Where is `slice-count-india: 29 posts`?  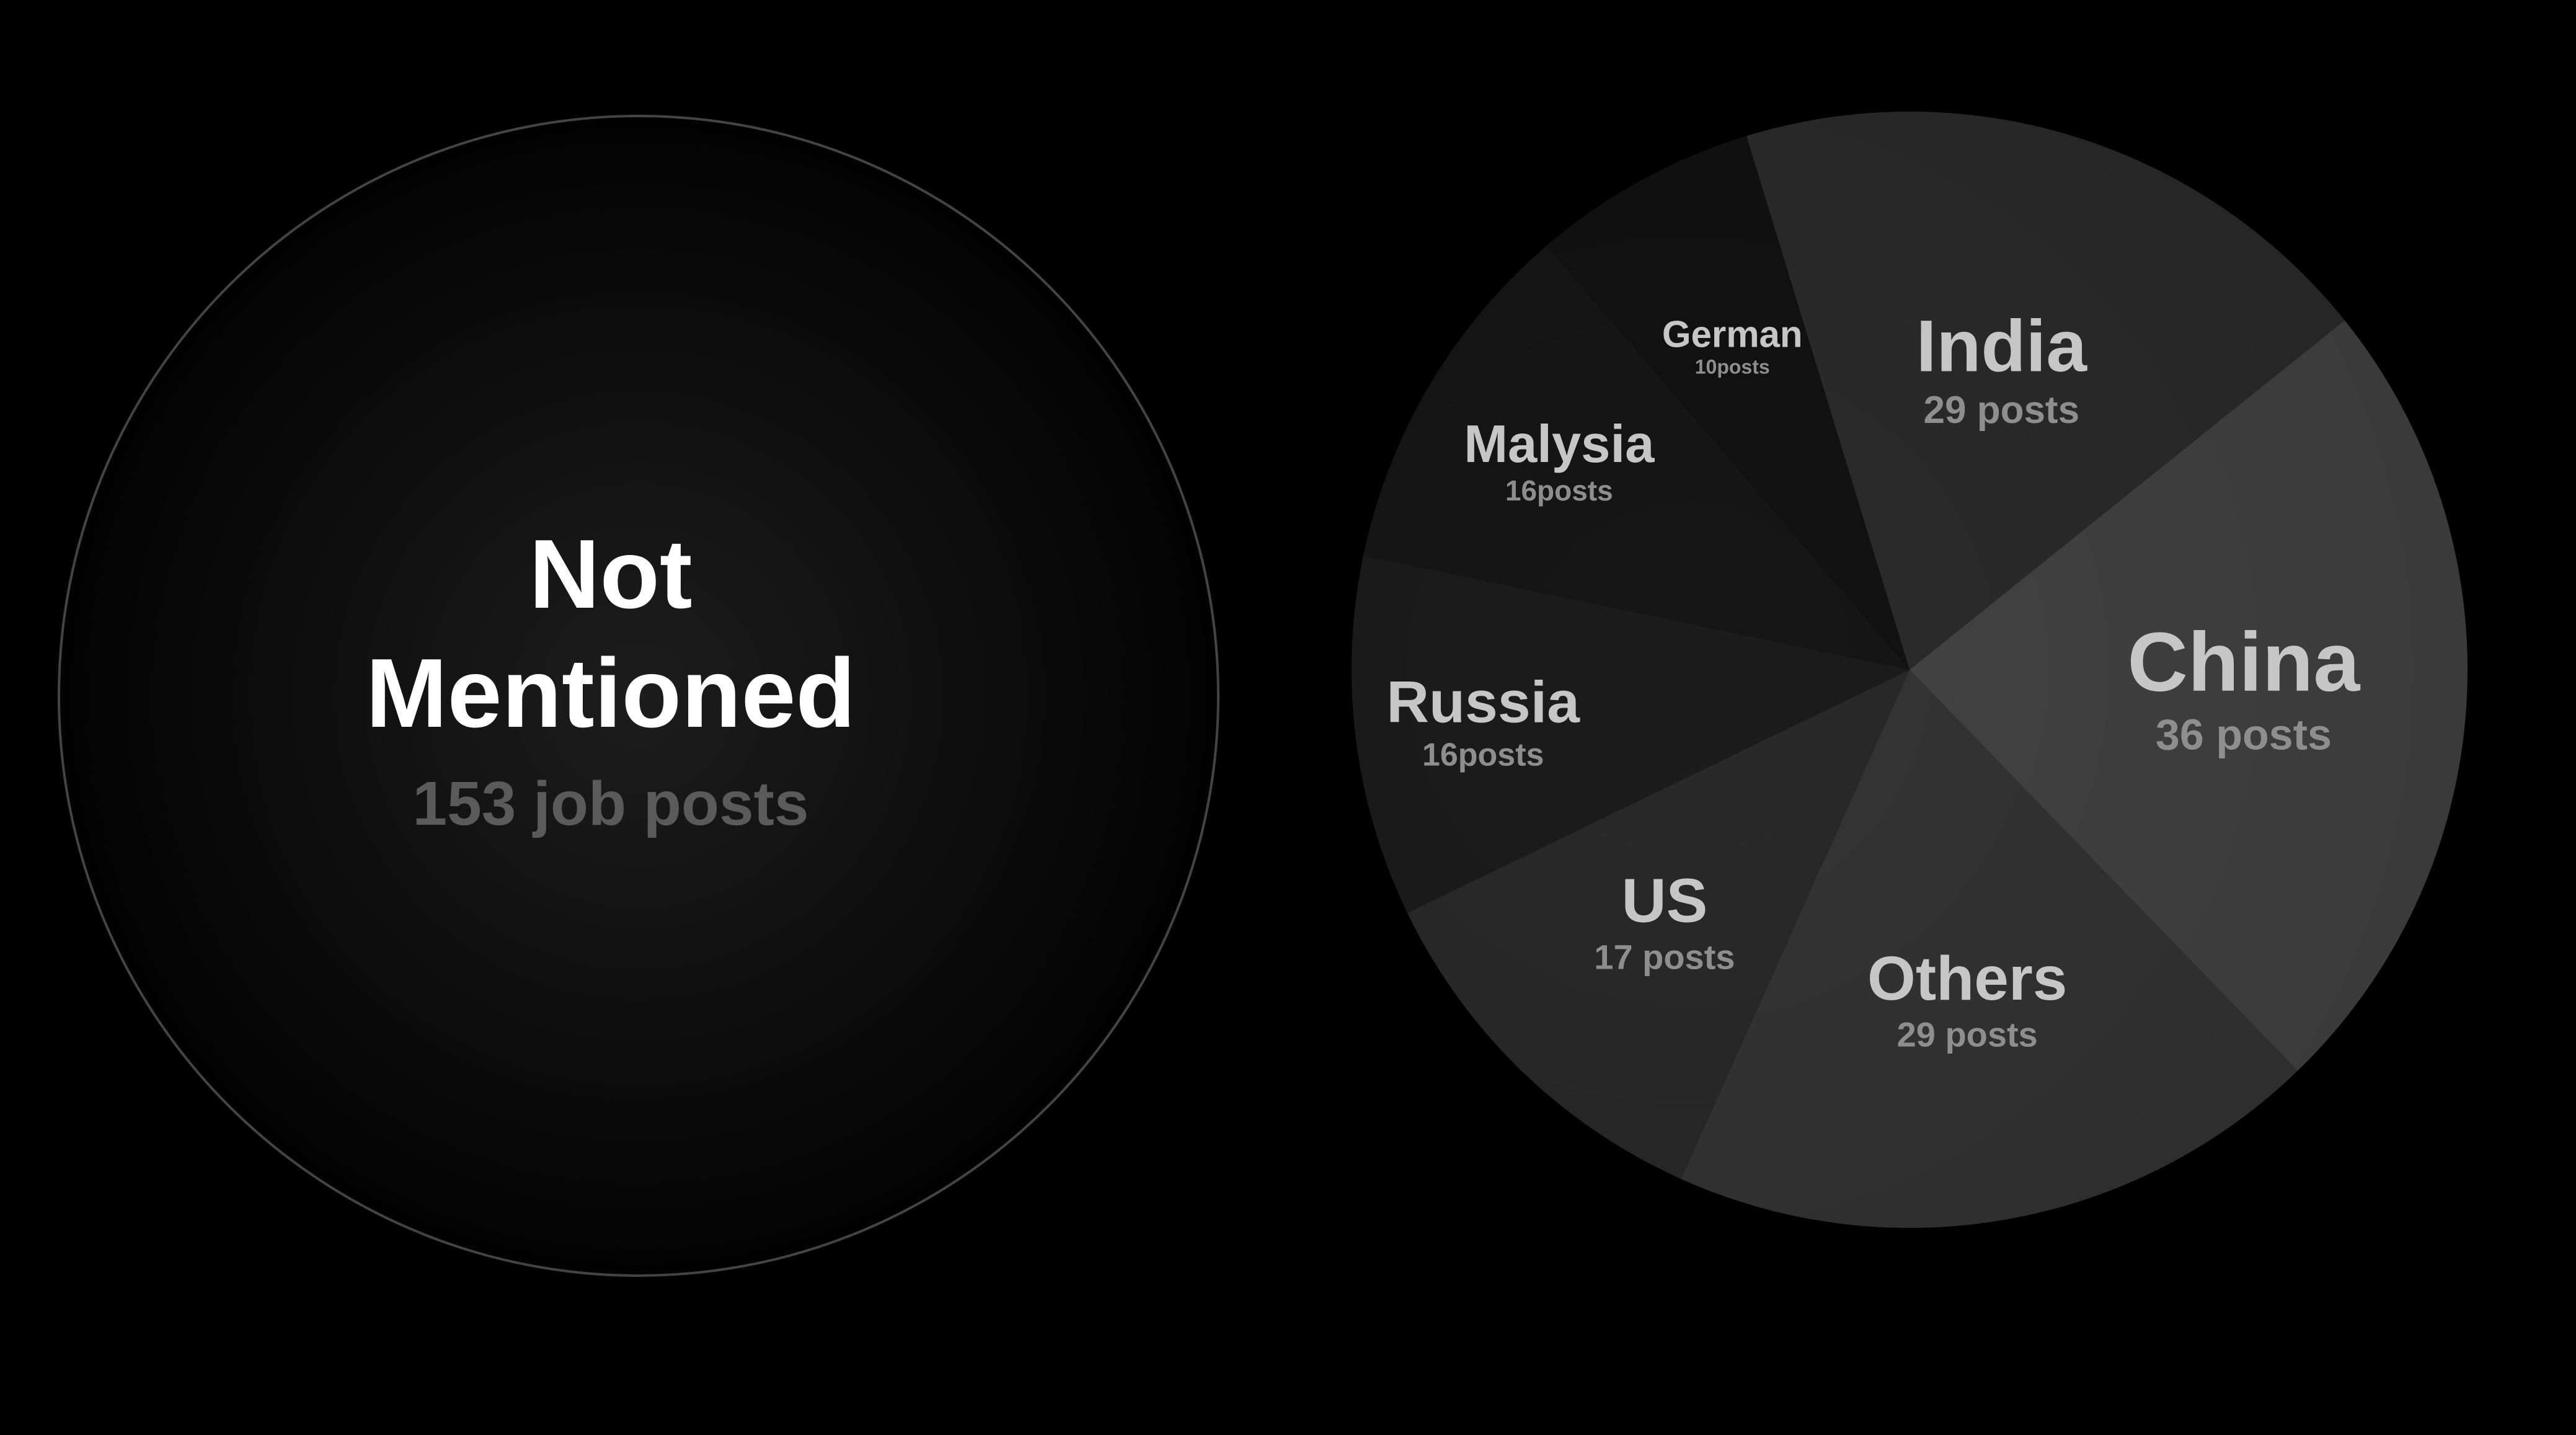
slice-count-india: 29 posts is located at coordinates (2002, 411).